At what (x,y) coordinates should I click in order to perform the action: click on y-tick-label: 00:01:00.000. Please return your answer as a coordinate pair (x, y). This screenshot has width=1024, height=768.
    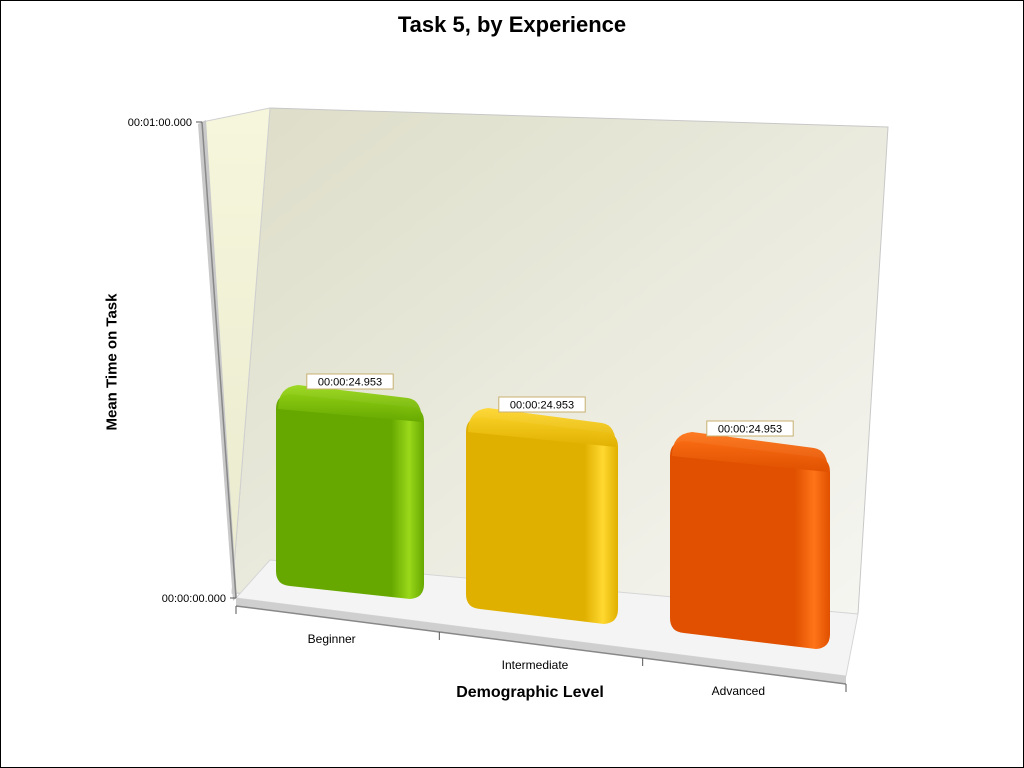
    Looking at the image, I should click on (160, 123).